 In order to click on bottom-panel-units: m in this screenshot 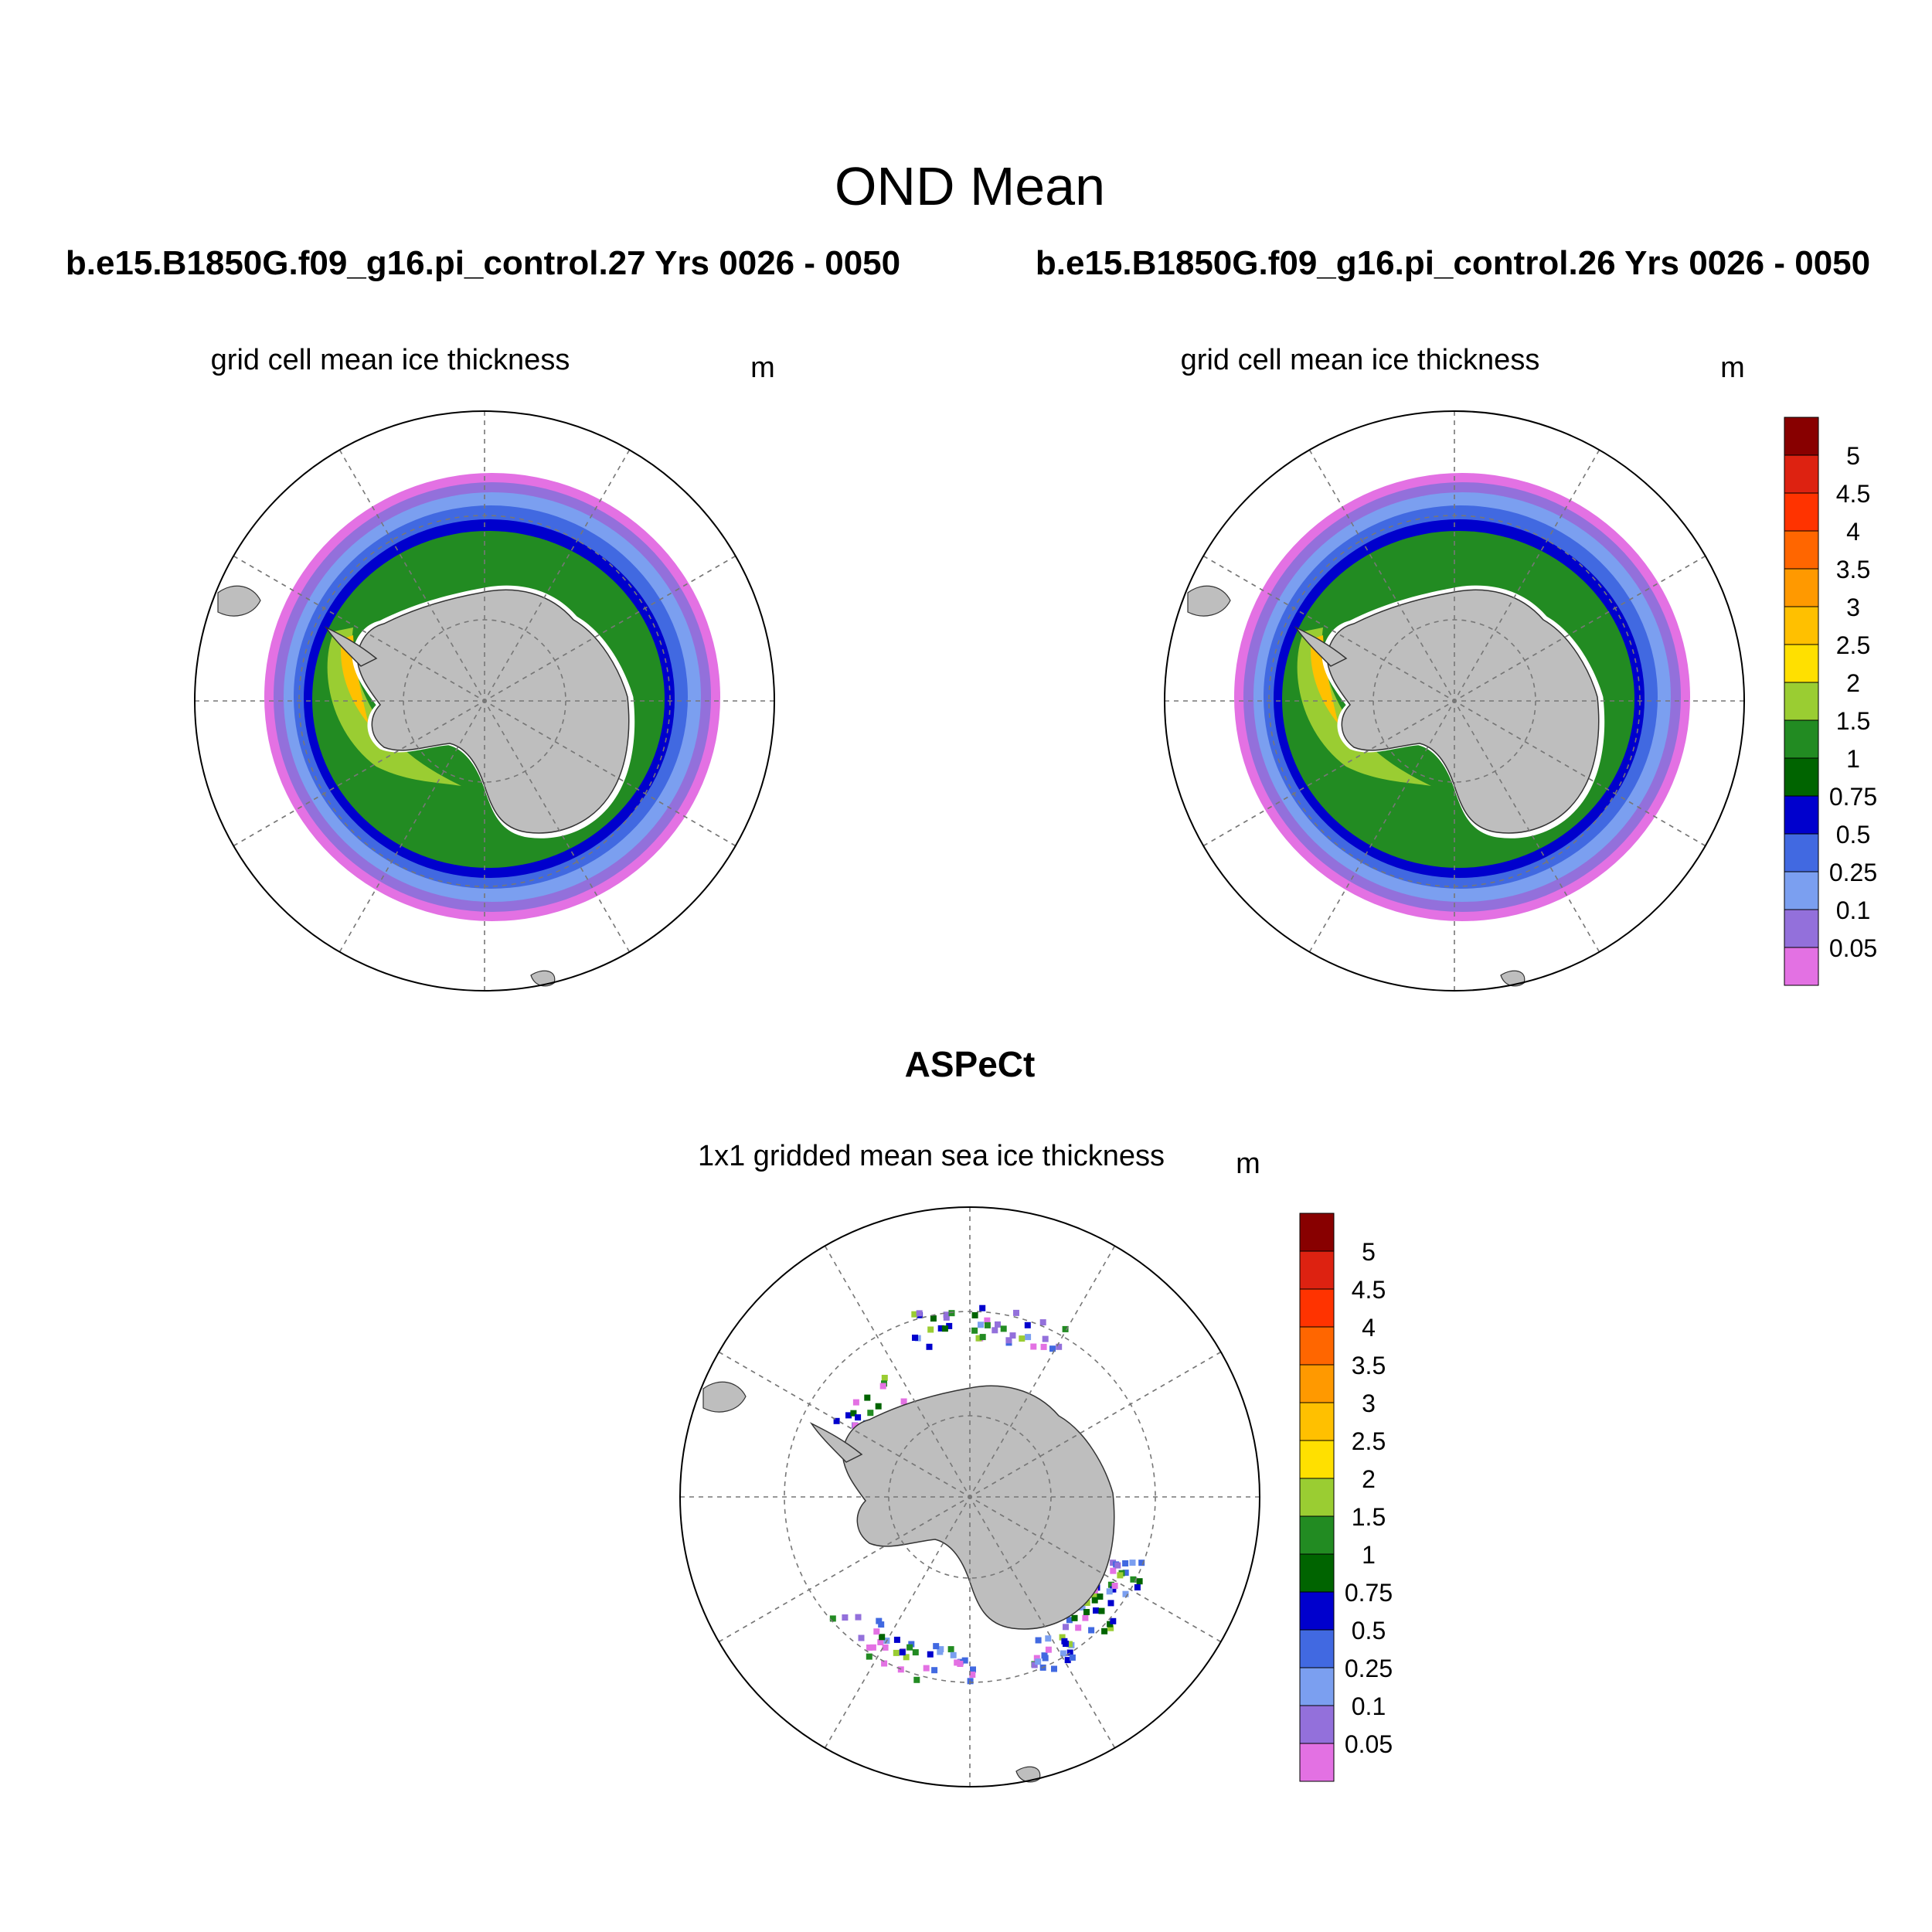, I will do `click(1248, 1164)`.